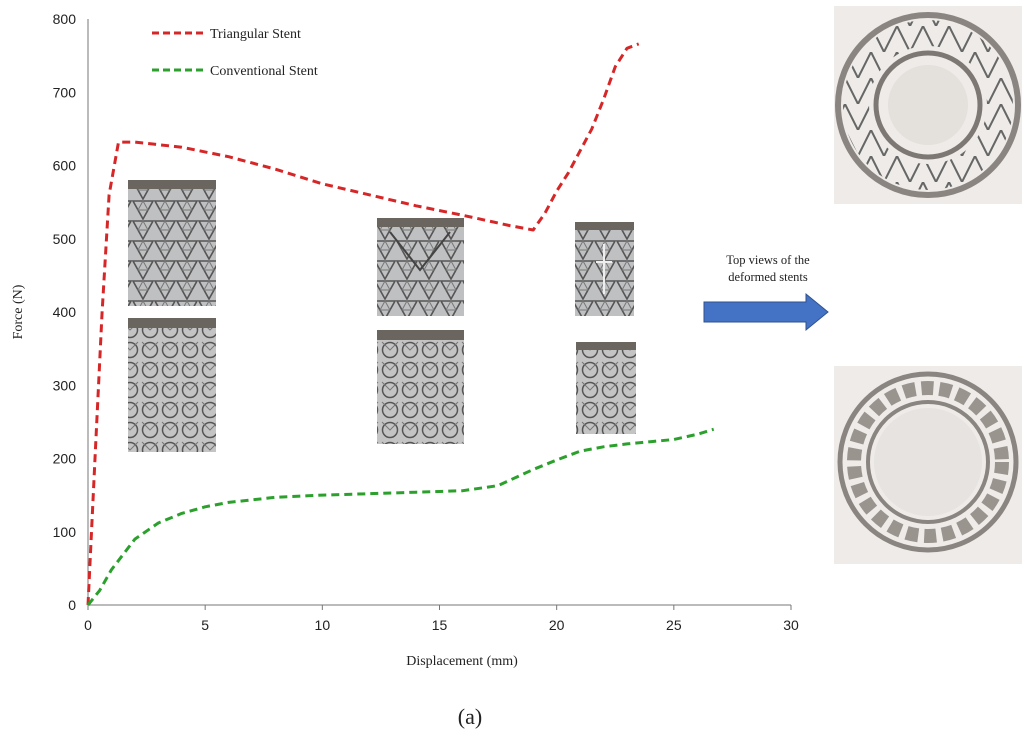  Describe the element at coordinates (606, 388) in the screenshot. I see `conventional-stent-photo-final` at that location.